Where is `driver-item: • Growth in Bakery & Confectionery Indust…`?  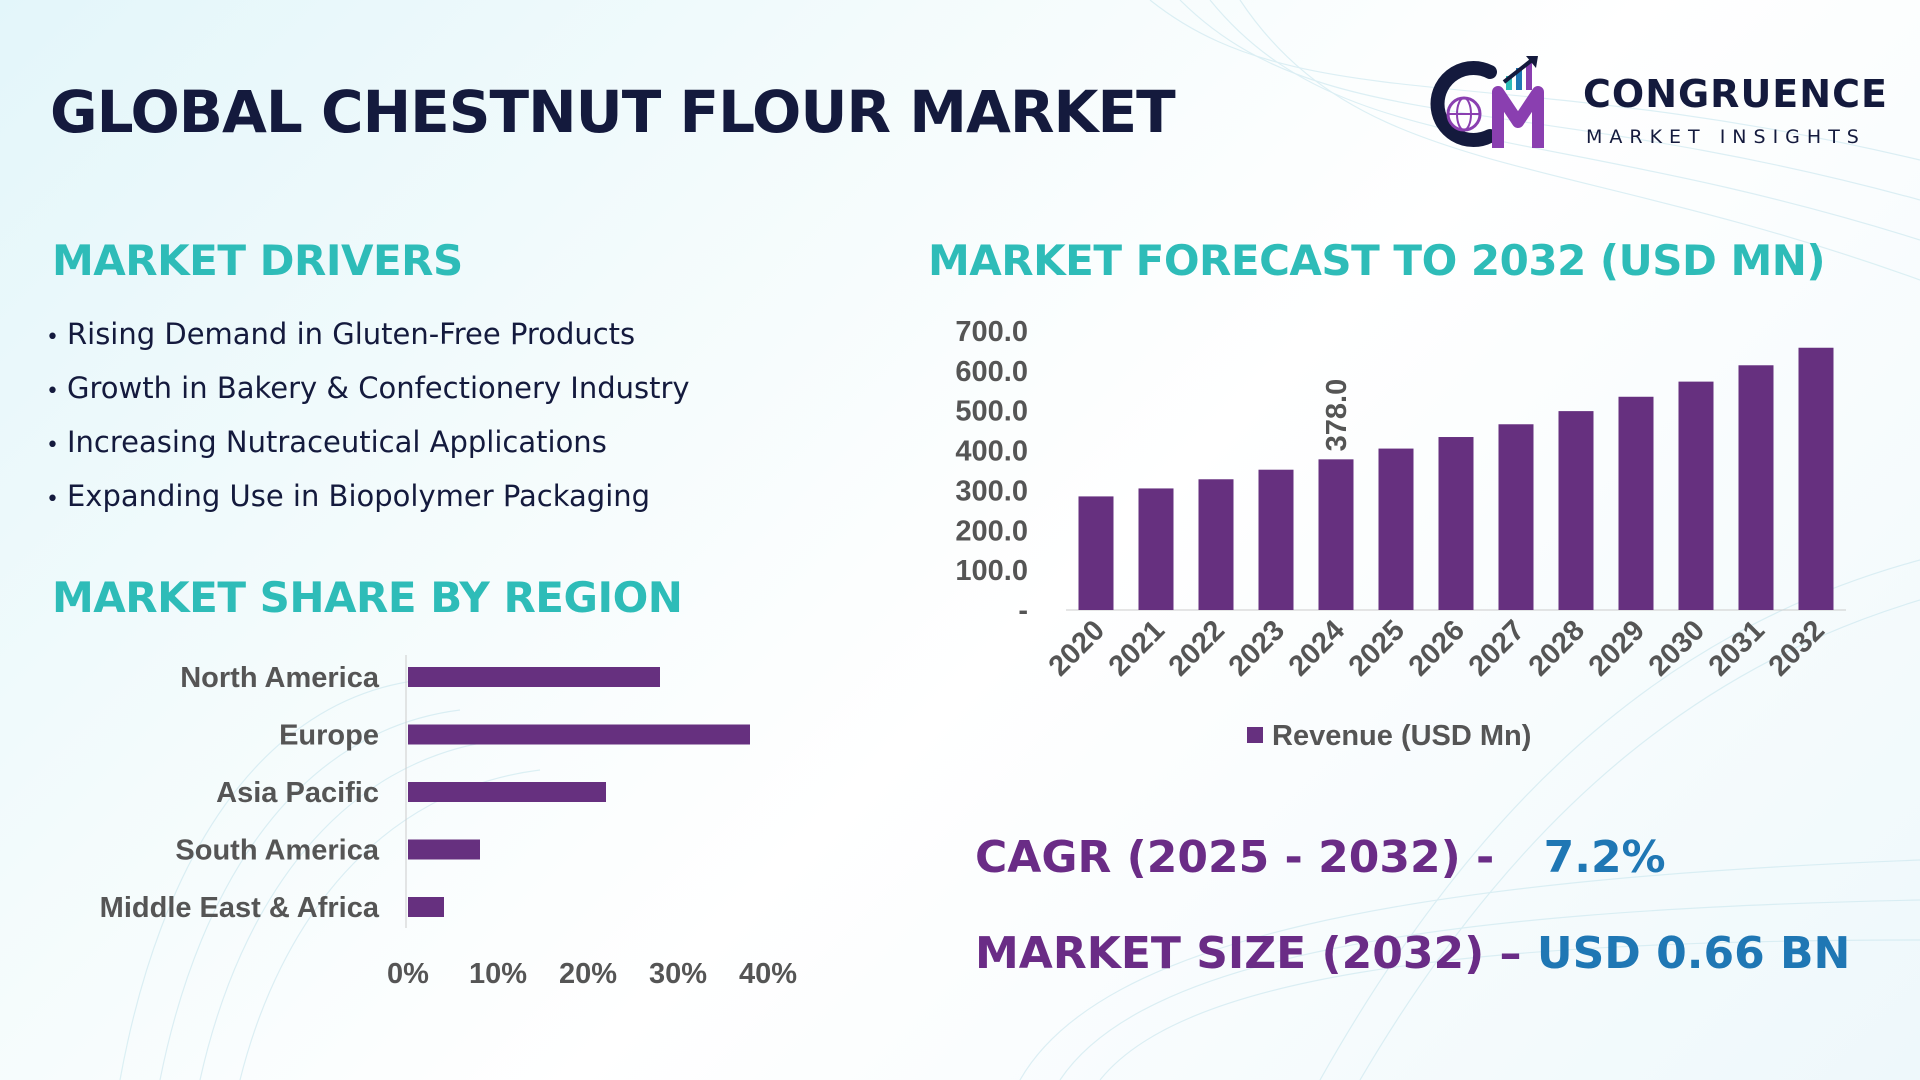
driver-item: • Growth in Bakery & Confectionery Indust… is located at coordinates (368, 388).